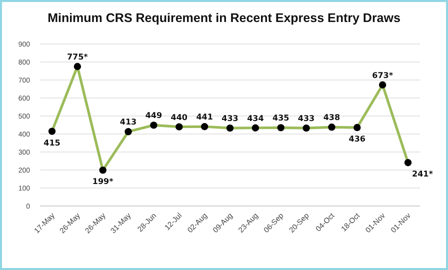 This screenshot has width=448, height=270. I want to click on data-label: 775*, so click(77, 57).